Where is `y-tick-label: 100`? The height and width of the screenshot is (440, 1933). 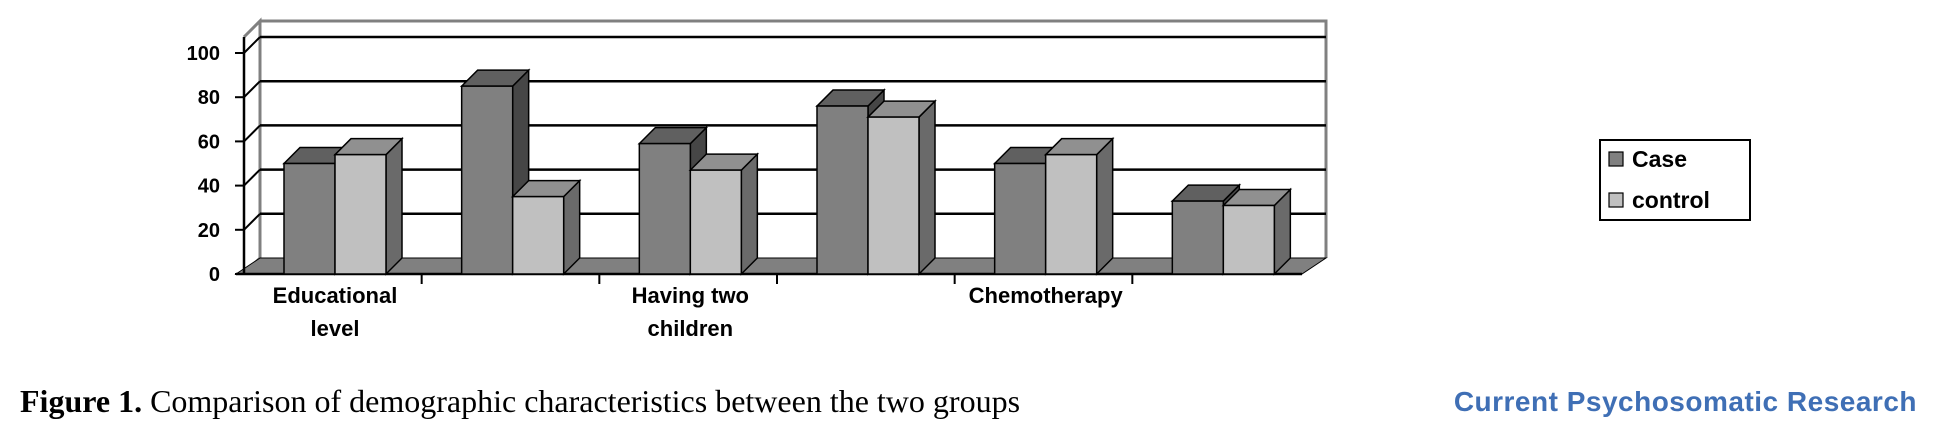
y-tick-label: 100 is located at coordinates (203, 54).